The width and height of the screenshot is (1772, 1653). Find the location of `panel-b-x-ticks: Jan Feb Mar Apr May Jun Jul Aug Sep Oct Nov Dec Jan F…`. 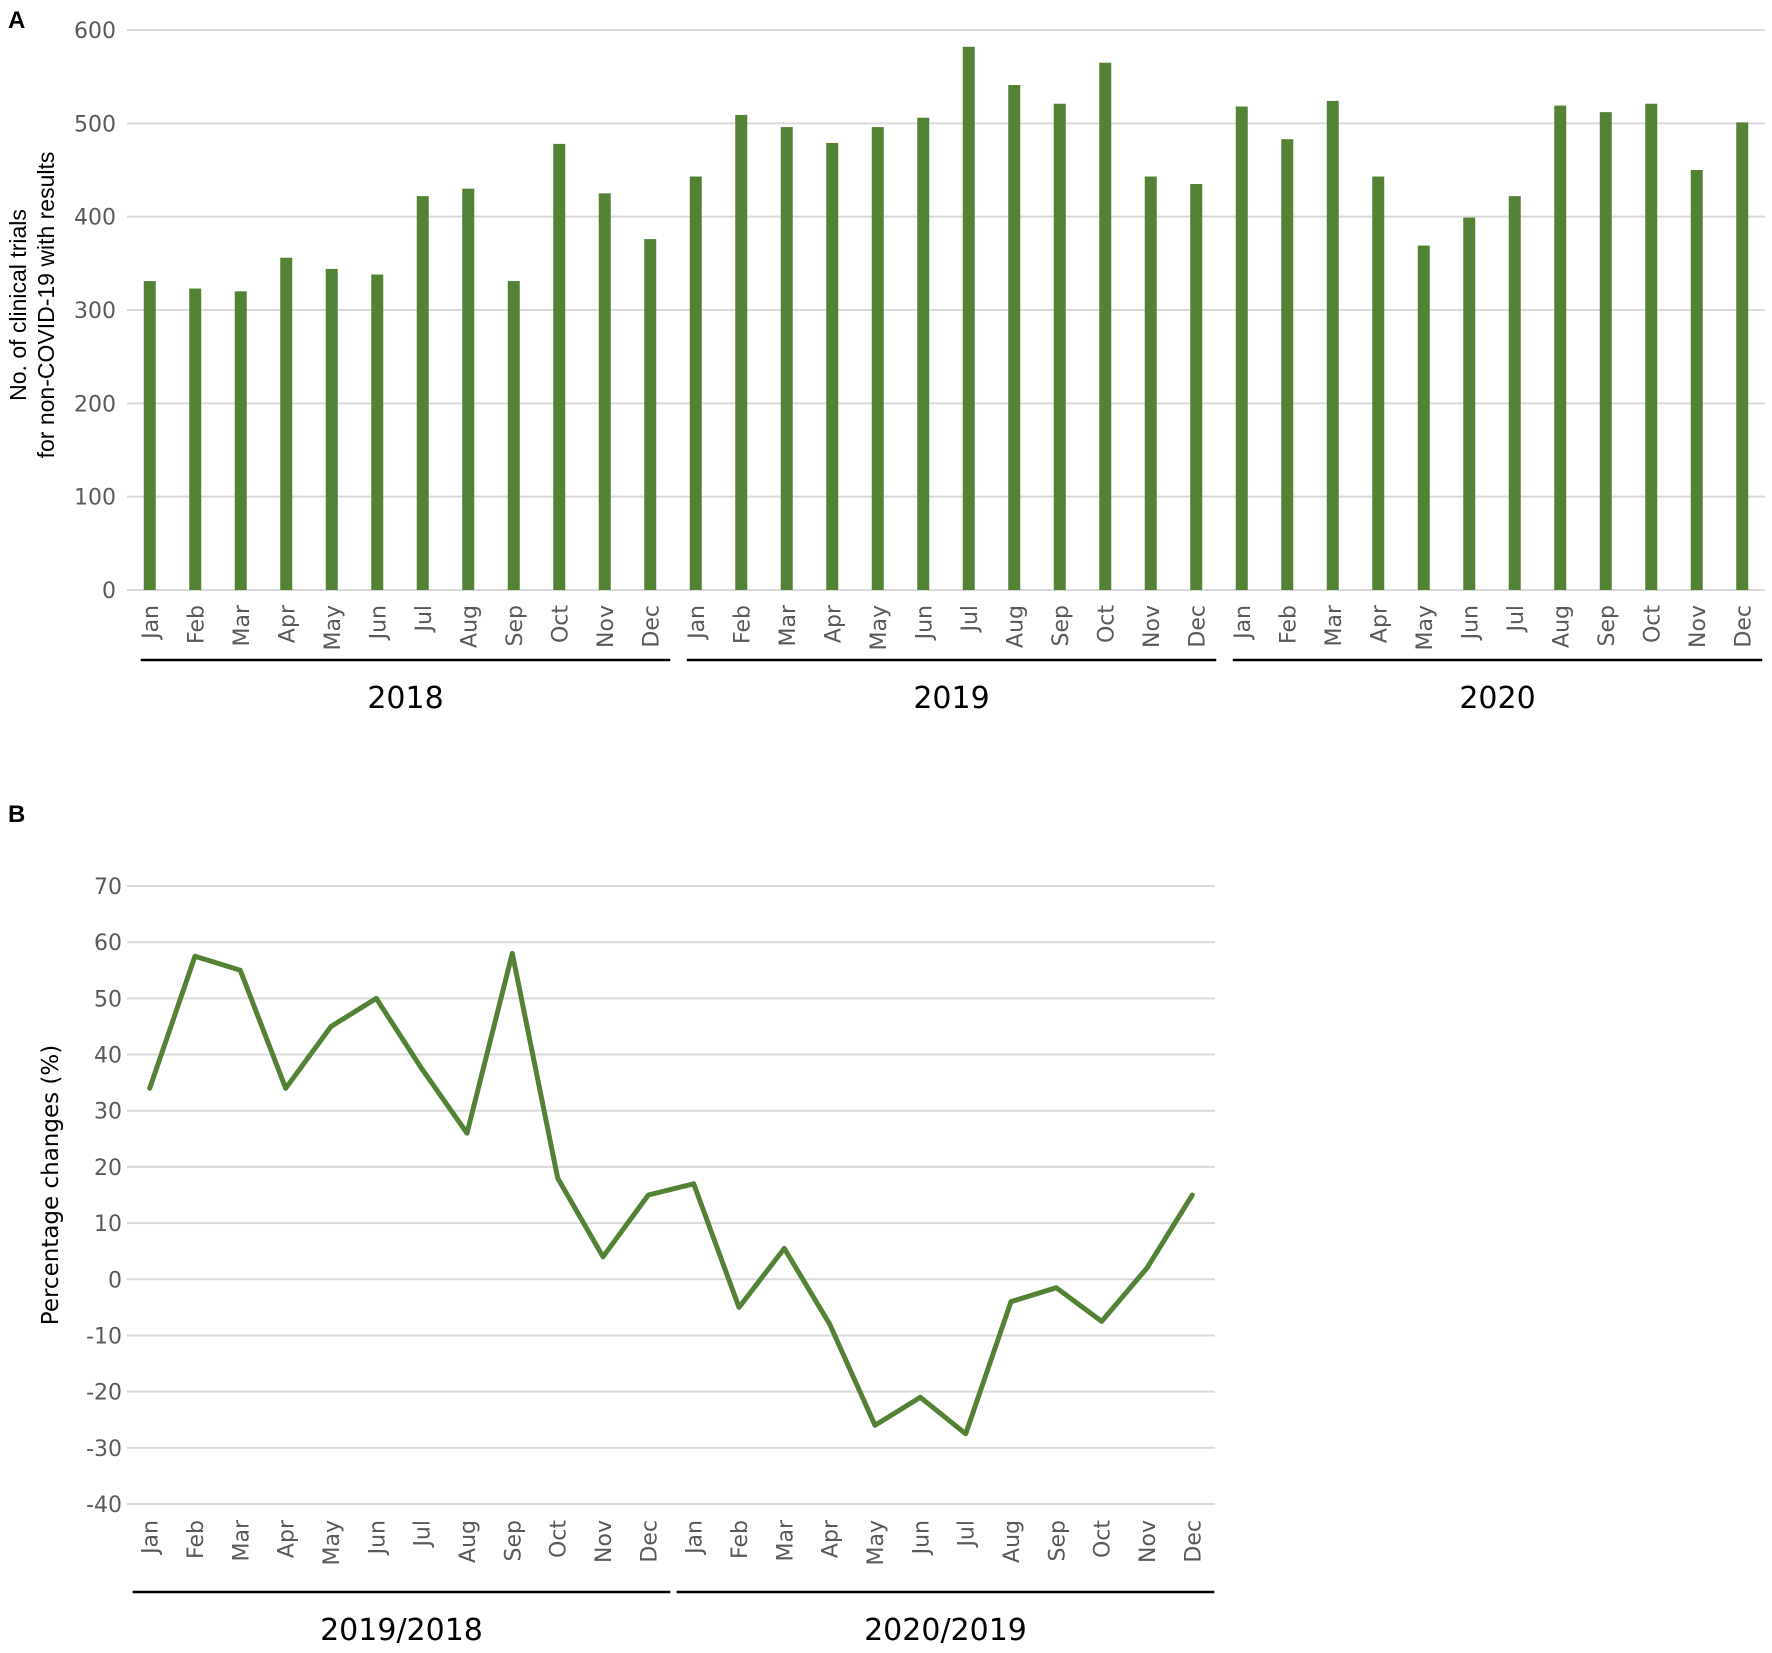

panel-b-x-ticks: Jan Feb Mar Apr May Jun Jul Aug Sep Oct Nov Dec Jan F… is located at coordinates (673, 1542).